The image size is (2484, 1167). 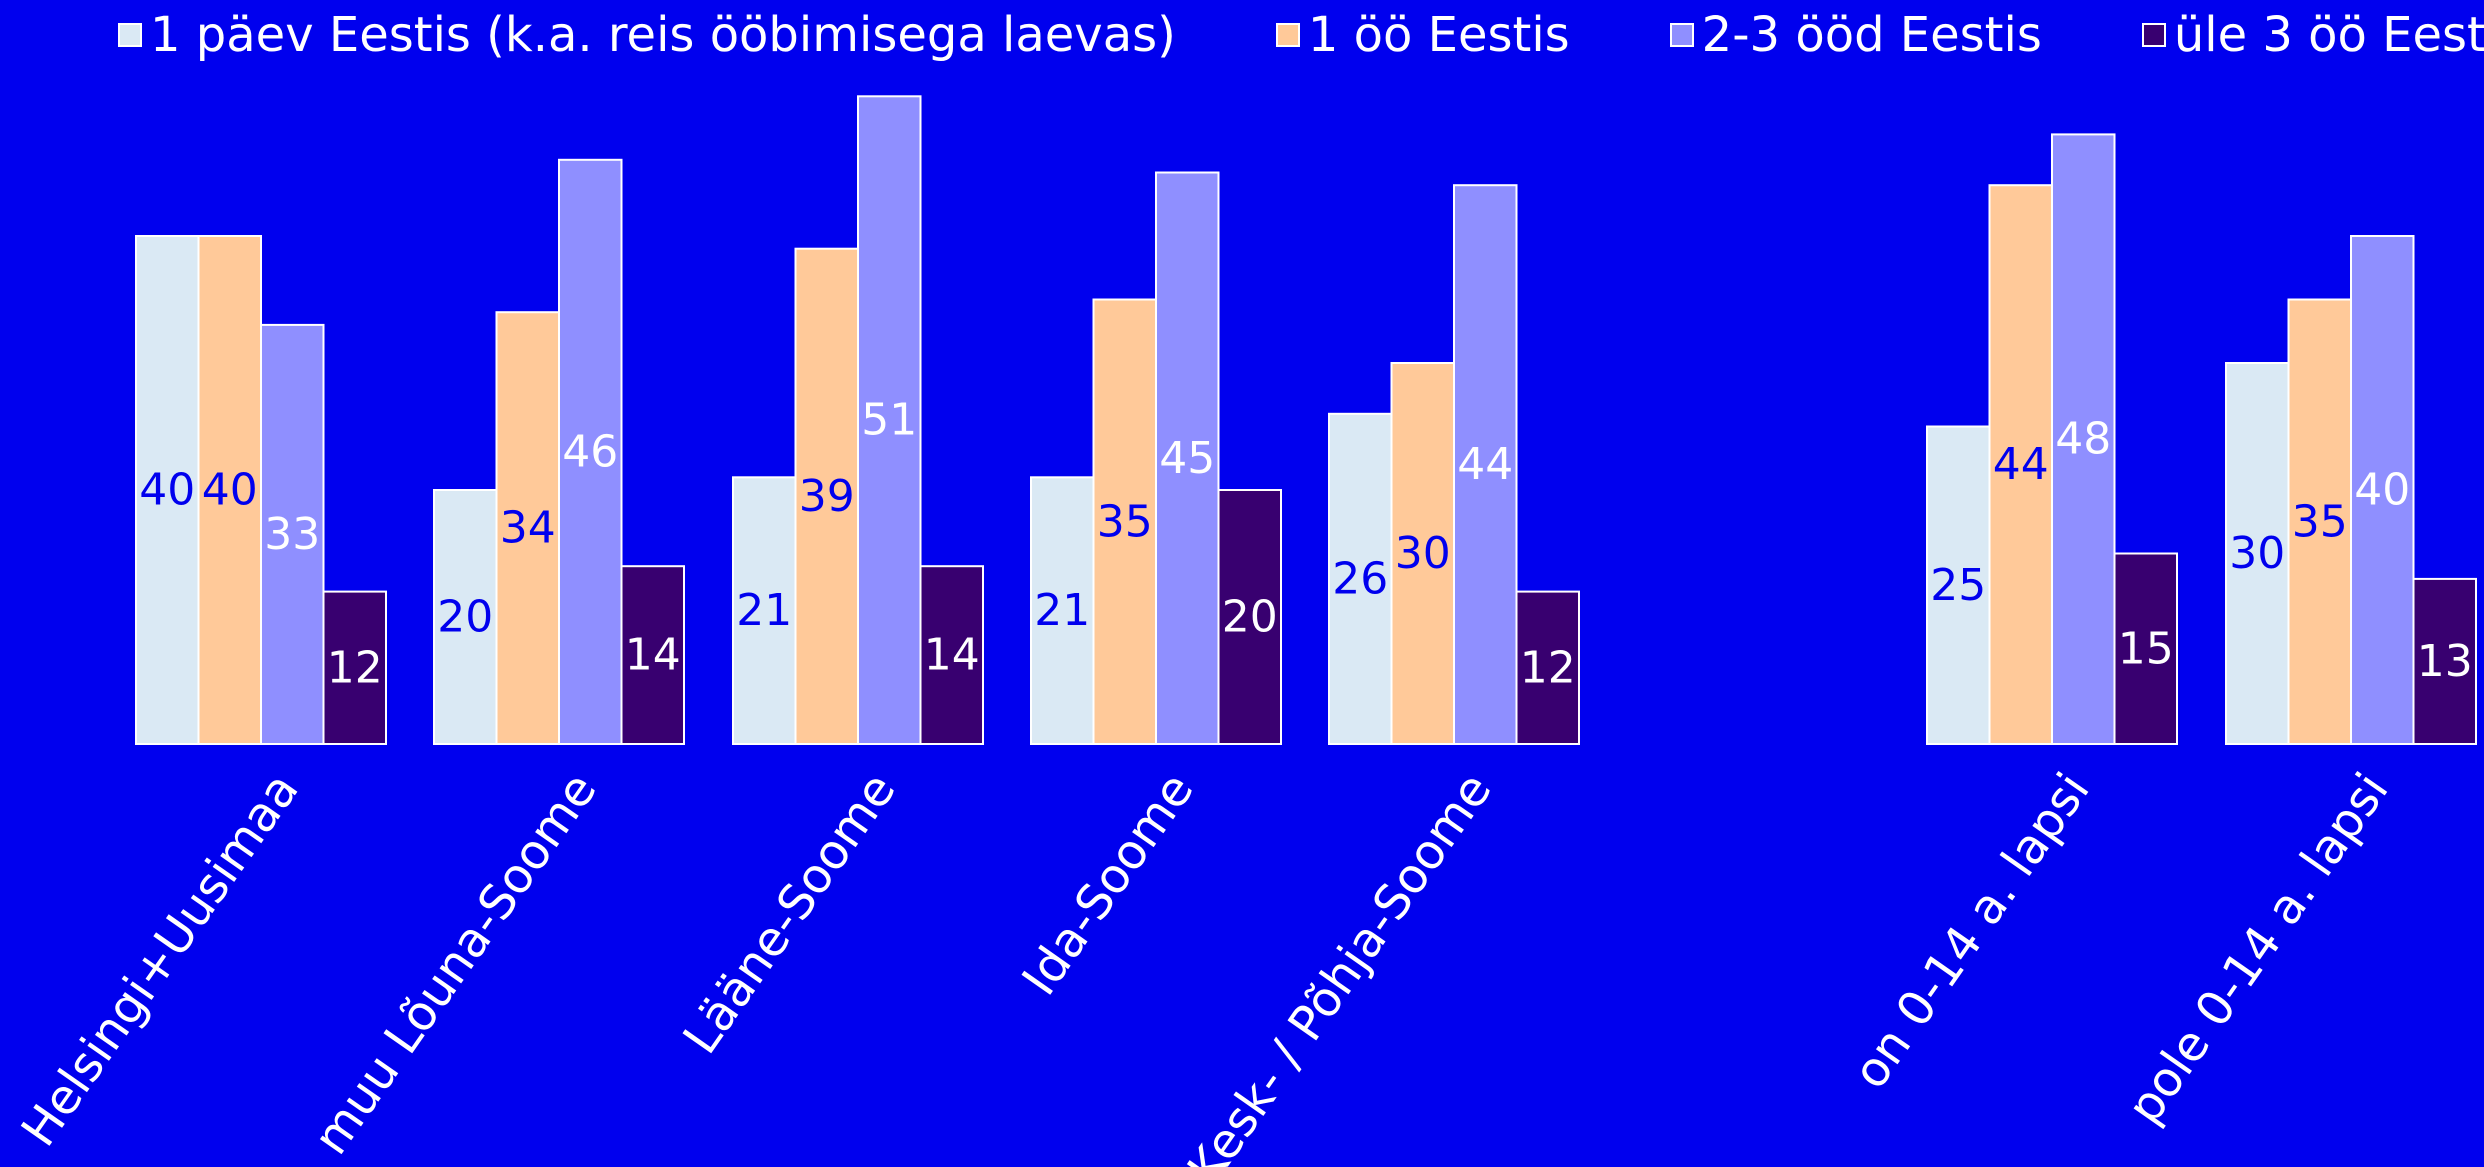 What do you see at coordinates (827, 496) in the screenshot?
I see `data-label: 39` at bounding box center [827, 496].